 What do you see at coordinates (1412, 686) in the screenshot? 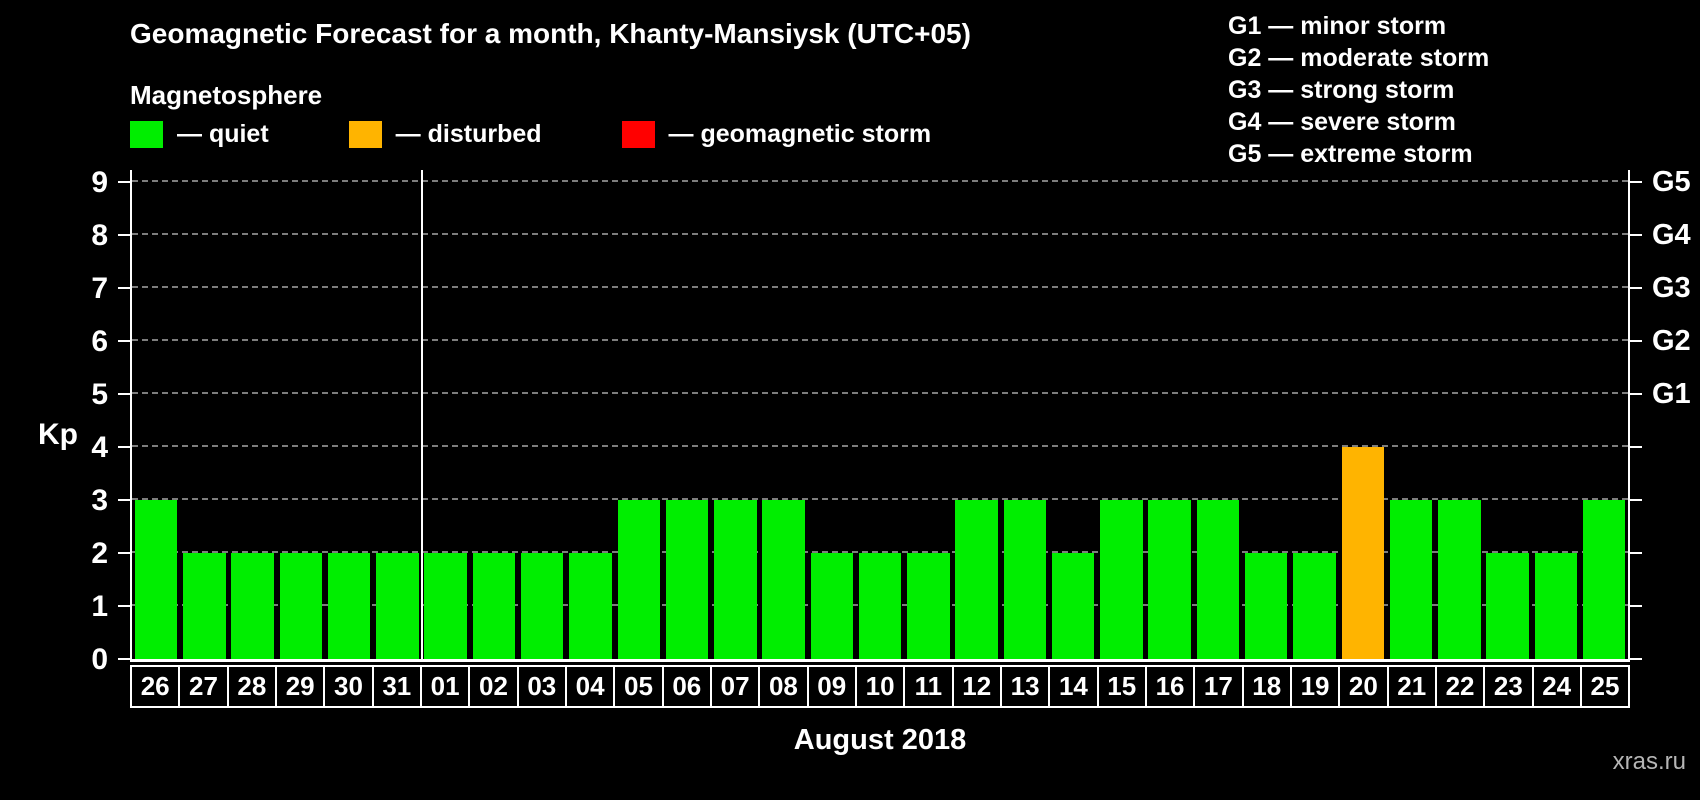
I see `day-label-21: 21` at bounding box center [1412, 686].